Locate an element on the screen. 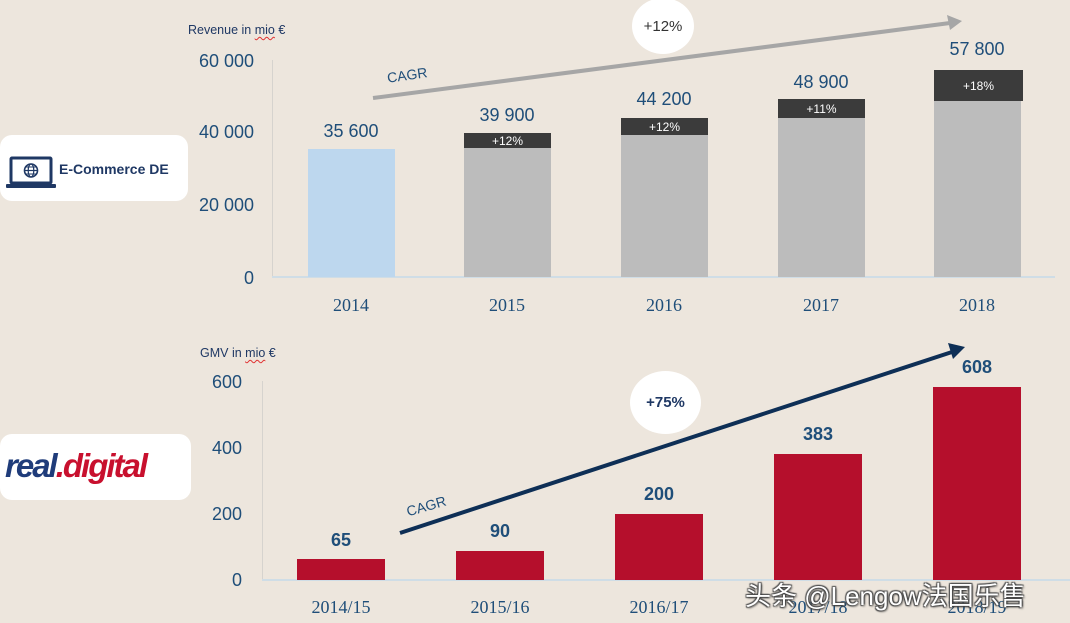 This screenshot has width=1070, height=623. value-label-2015-16: 90 is located at coordinates (500, 531).